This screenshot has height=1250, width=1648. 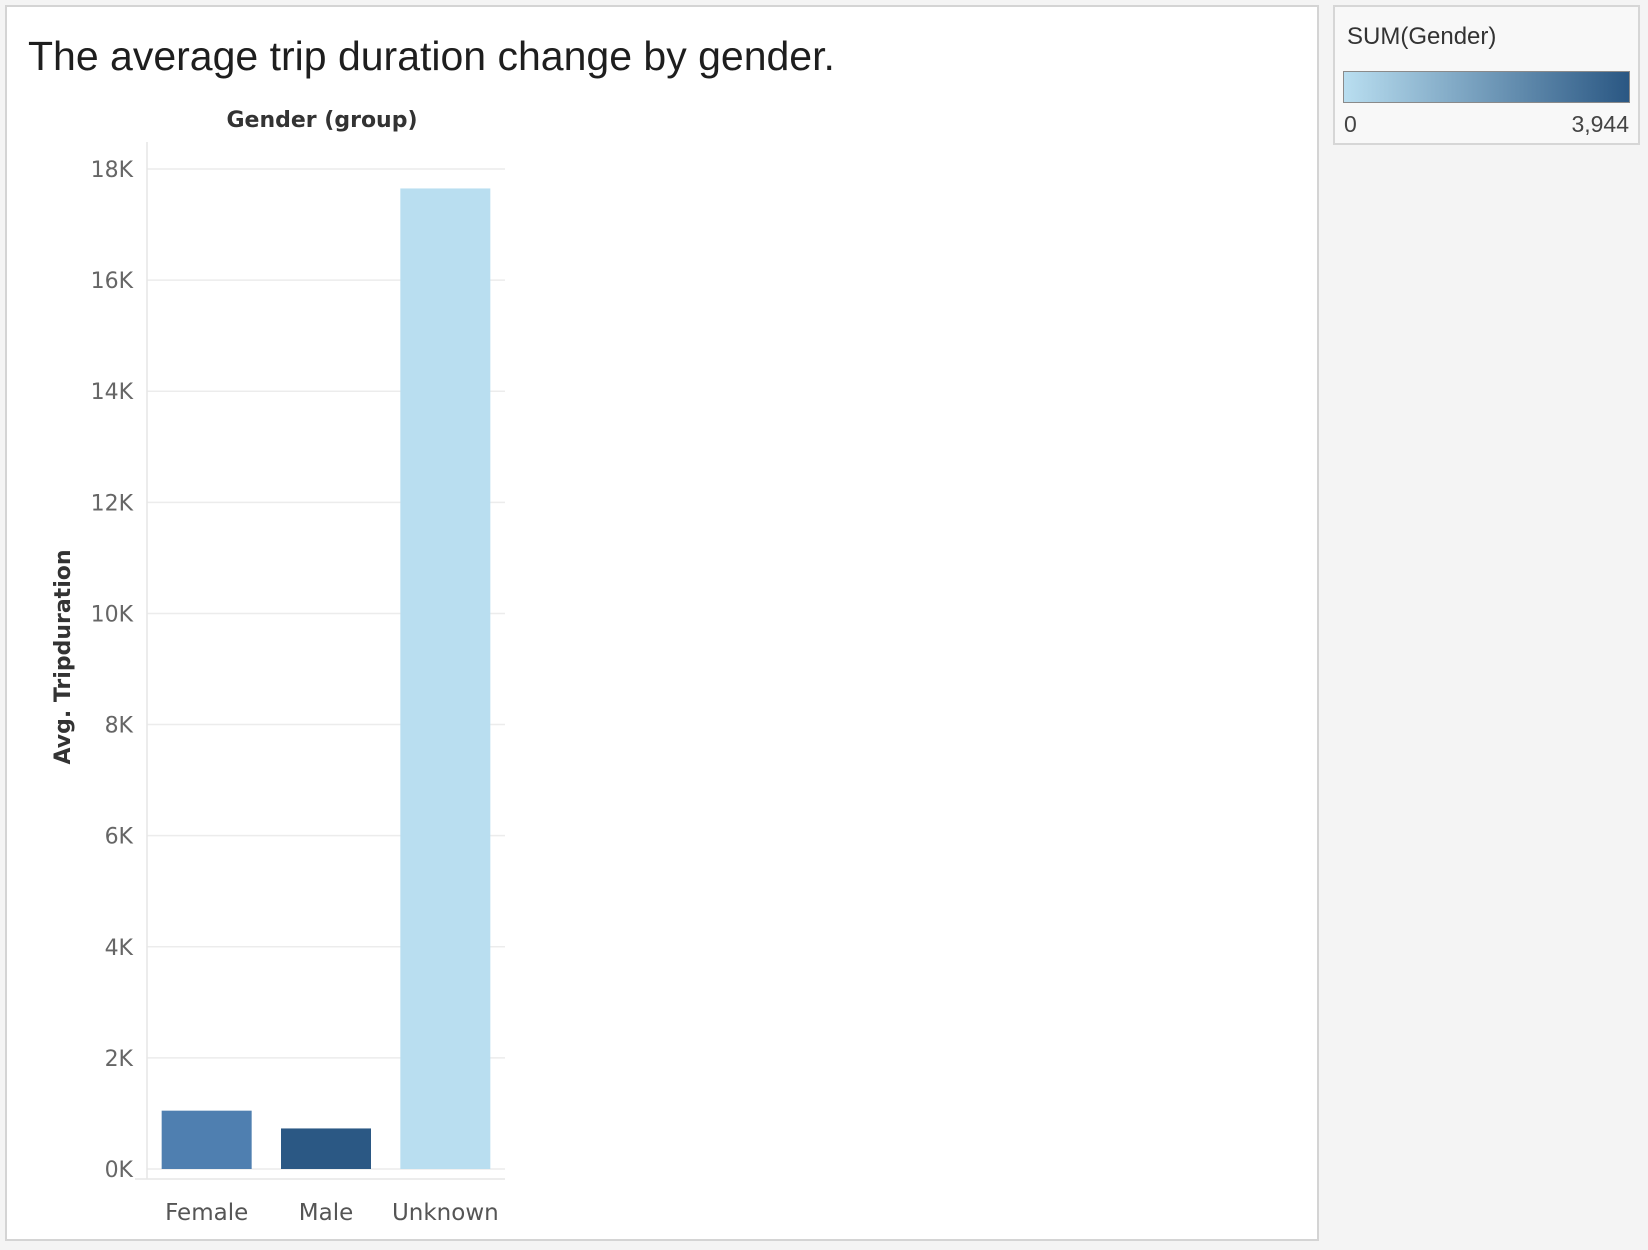 What do you see at coordinates (119, 1170) in the screenshot?
I see `y-tick-label: 0K` at bounding box center [119, 1170].